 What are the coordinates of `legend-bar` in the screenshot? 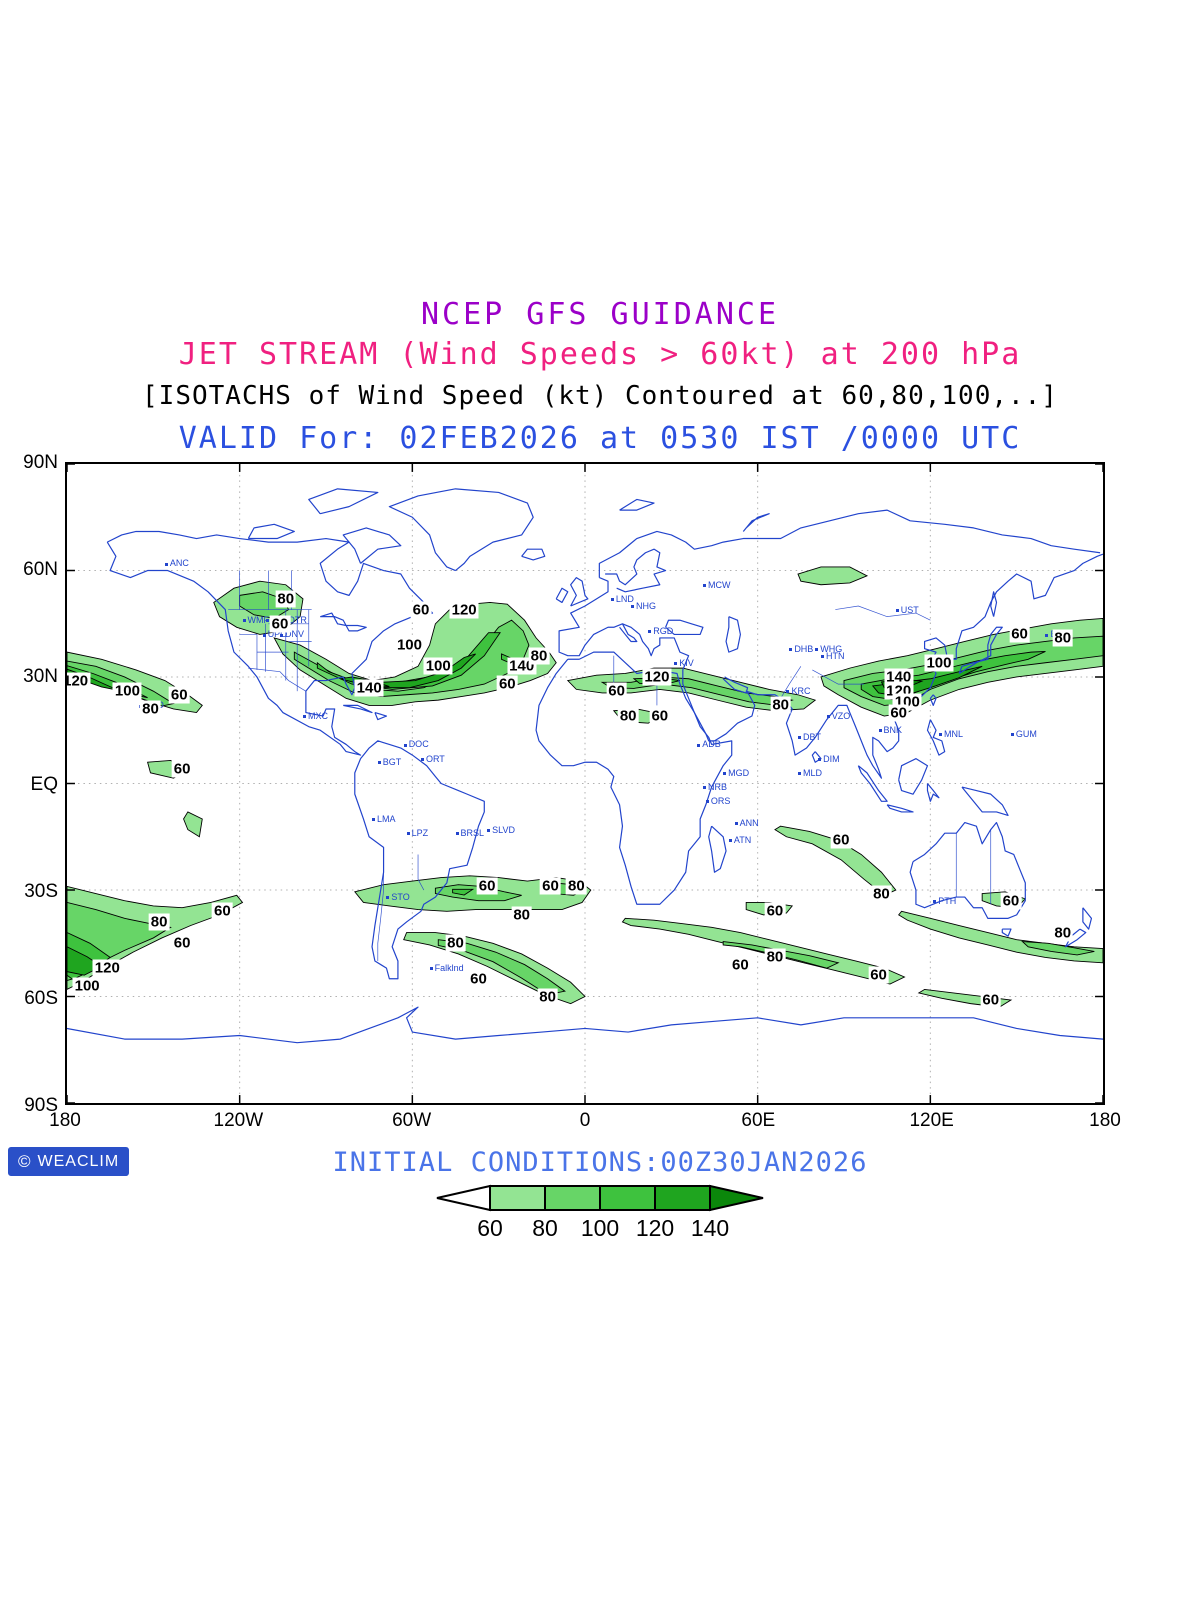 It's located at (600, 1198).